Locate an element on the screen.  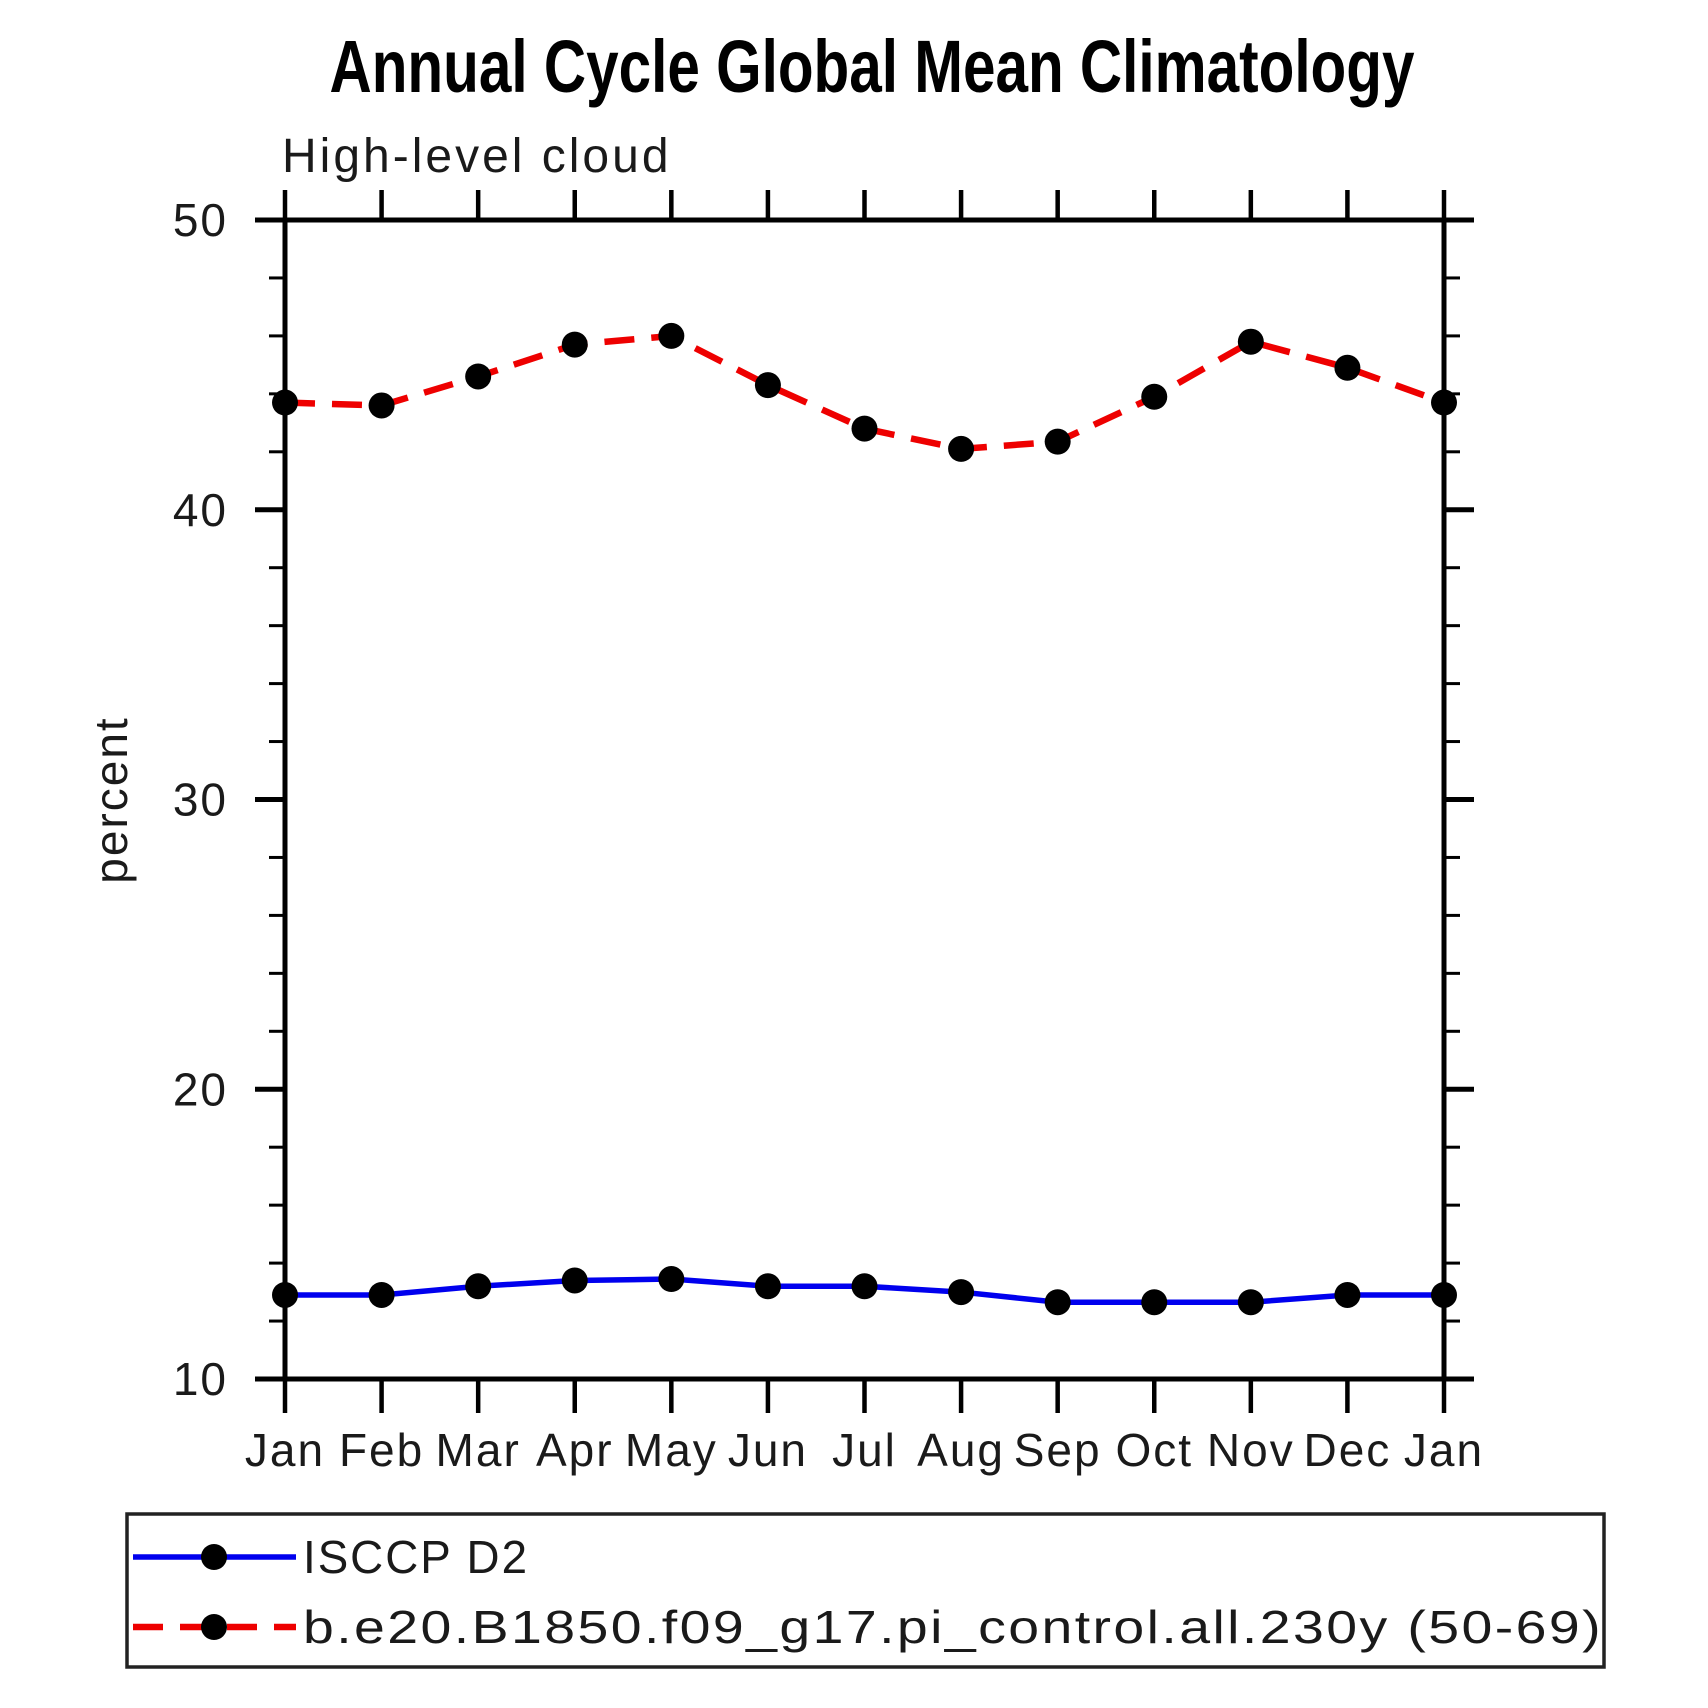
x-tick-label: Jul is located at coordinates (864, 1450).